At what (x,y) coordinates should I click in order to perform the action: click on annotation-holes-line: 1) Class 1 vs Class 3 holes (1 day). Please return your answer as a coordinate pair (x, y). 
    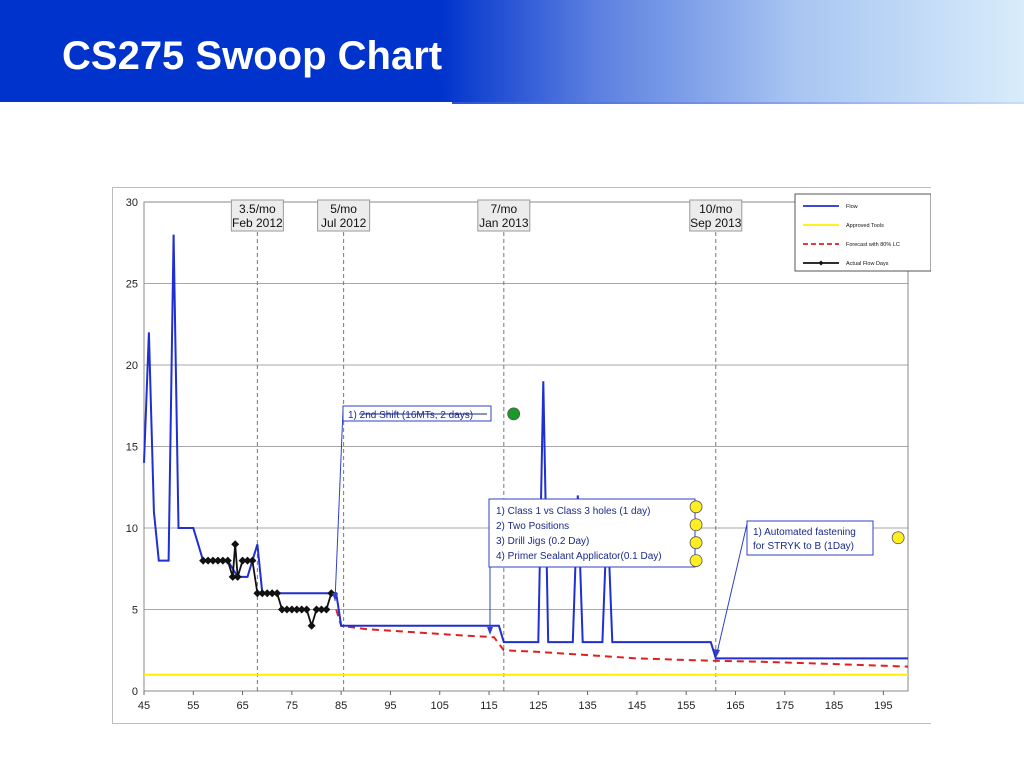
    Looking at the image, I should click on (573, 511).